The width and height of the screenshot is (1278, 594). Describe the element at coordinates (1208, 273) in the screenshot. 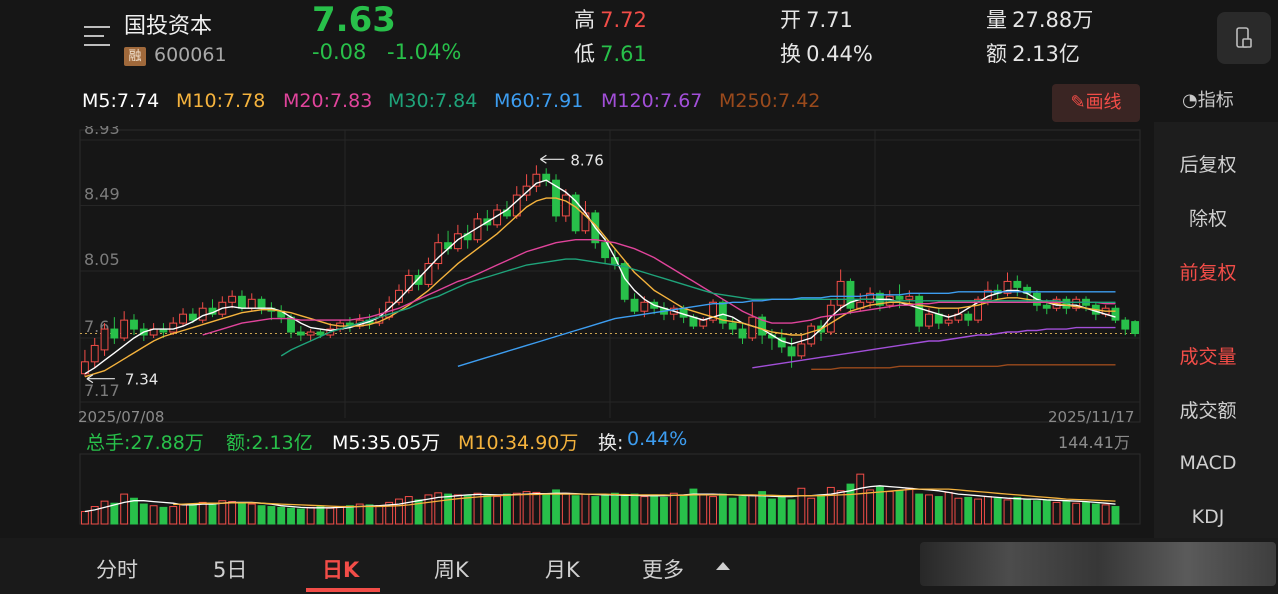

I see `side-item-pre-adjust: 前复权` at that location.